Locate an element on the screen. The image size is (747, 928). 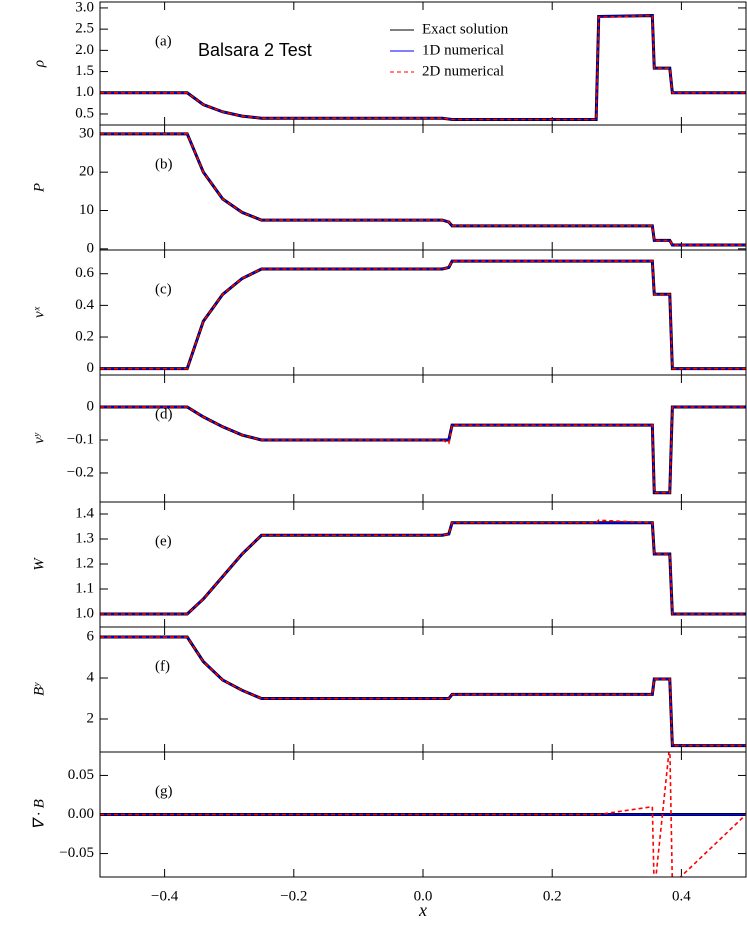
y-tick-label: 0.6 is located at coordinates (84, 273).